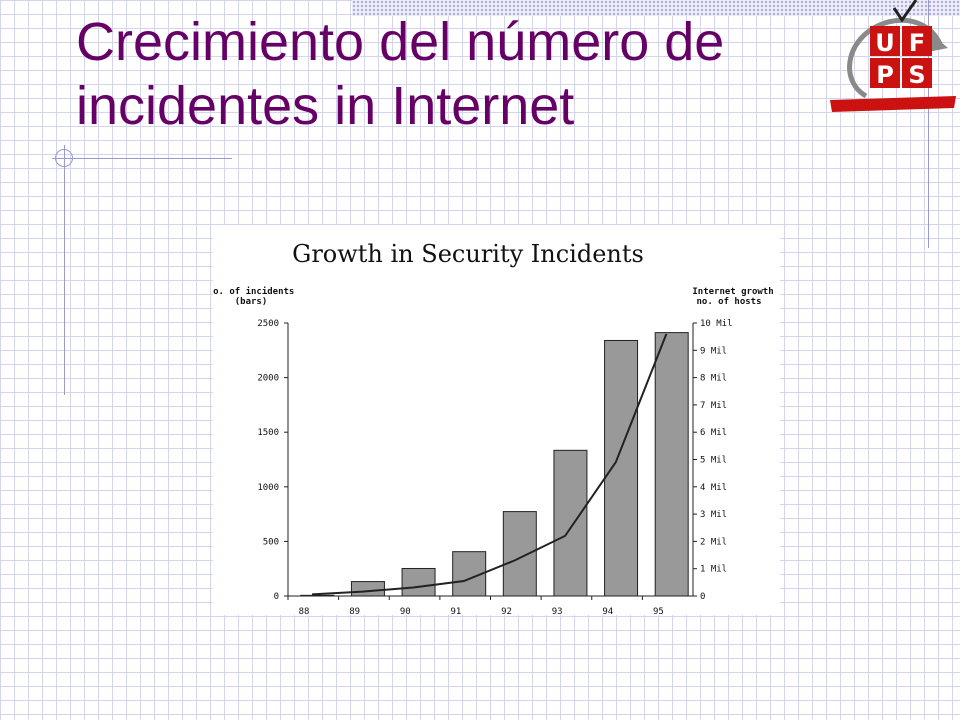 The height and width of the screenshot is (720, 960). What do you see at coordinates (713, 461) in the screenshot?
I see `right-tick-label: 5 Mil` at bounding box center [713, 461].